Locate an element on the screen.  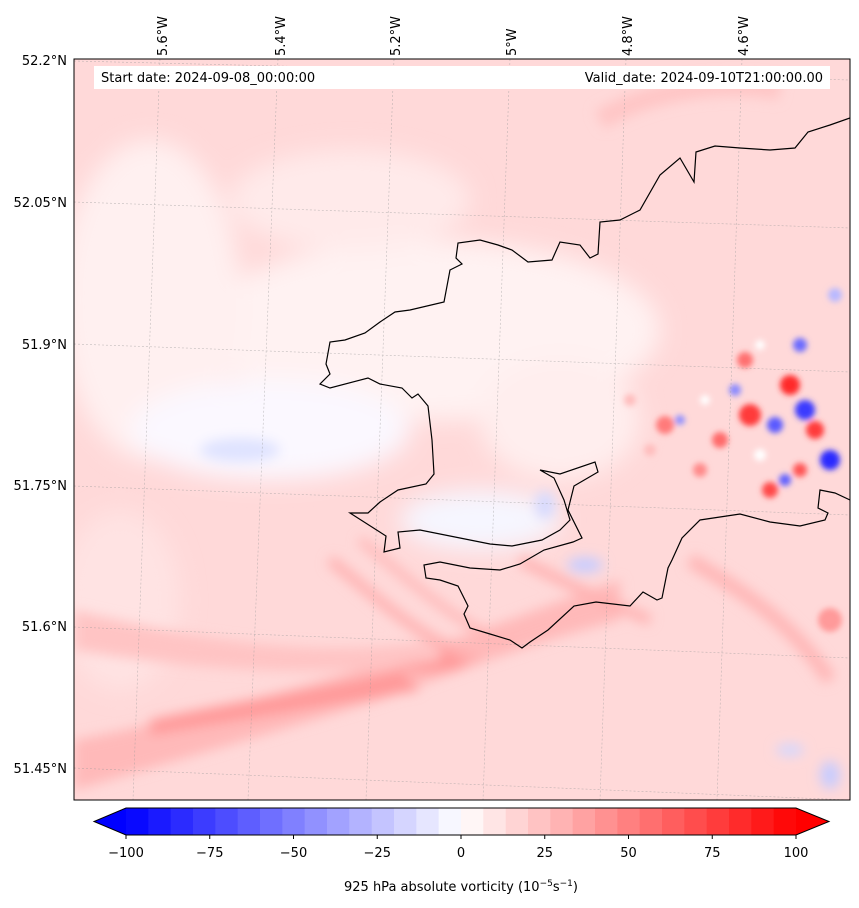
colorbar-tick-label: 75 is located at coordinates (712, 853).